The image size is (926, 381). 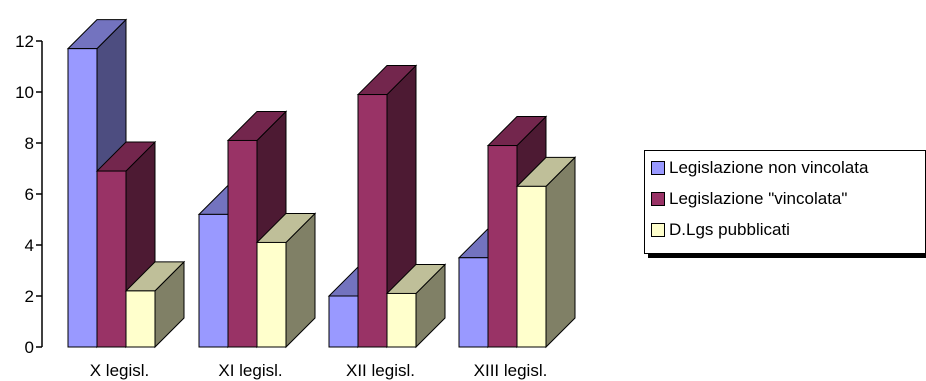 What do you see at coordinates (250, 370) in the screenshot?
I see `x-category-label: XI legisl.` at bounding box center [250, 370].